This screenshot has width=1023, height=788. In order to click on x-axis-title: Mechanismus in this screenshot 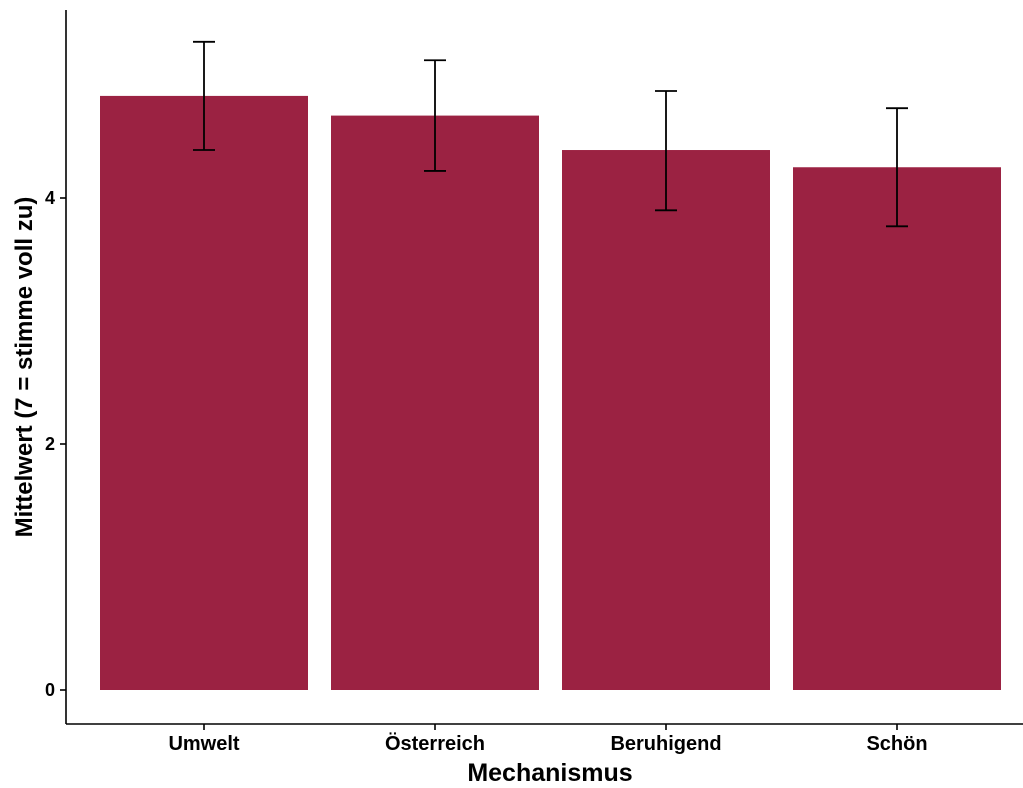, I will do `click(549, 771)`.